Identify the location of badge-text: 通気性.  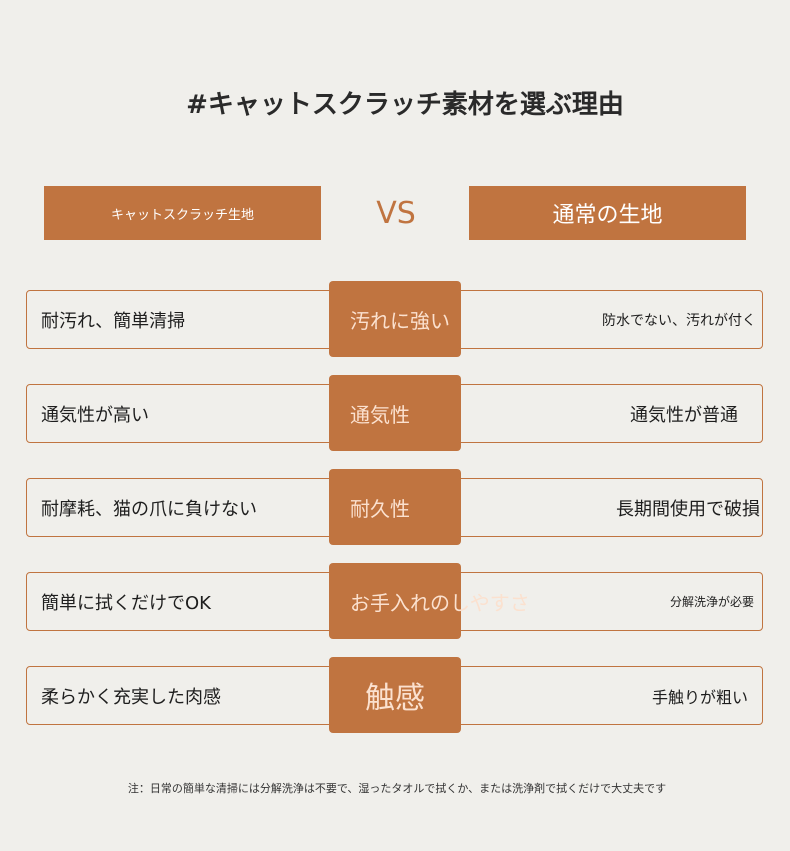
(380, 414).